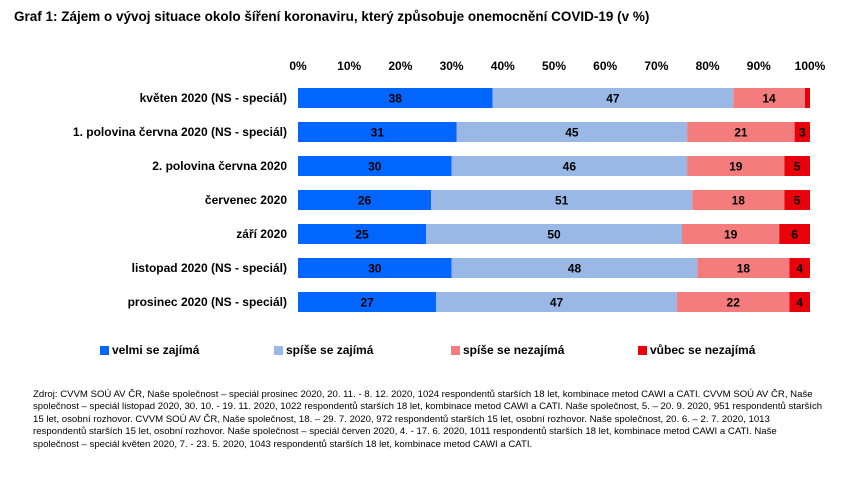  What do you see at coordinates (330, 350) in the screenshot?
I see `legend-label: spíše se zajímá` at bounding box center [330, 350].